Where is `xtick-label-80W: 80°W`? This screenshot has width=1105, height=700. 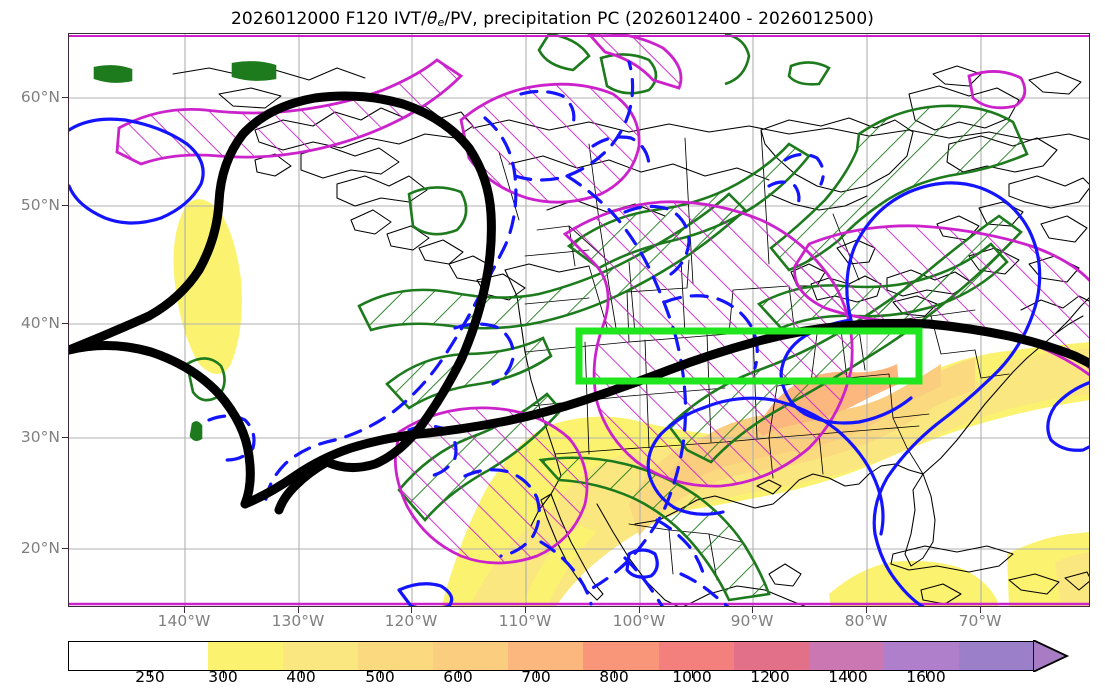 xtick-label-80W: 80°W is located at coordinates (866, 621).